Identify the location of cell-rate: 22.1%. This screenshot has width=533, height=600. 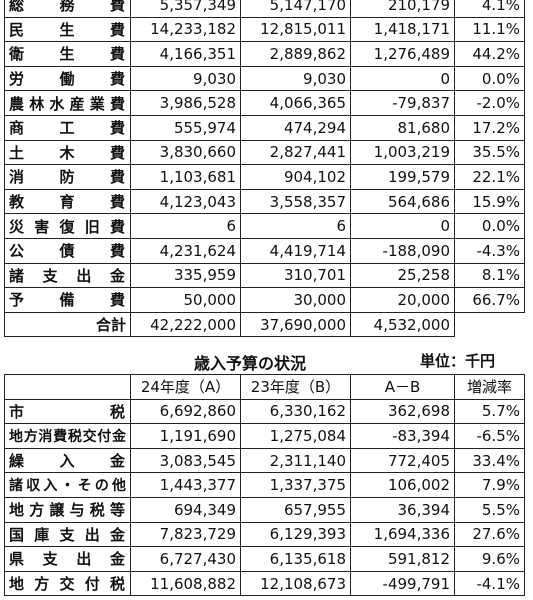
(489, 177).